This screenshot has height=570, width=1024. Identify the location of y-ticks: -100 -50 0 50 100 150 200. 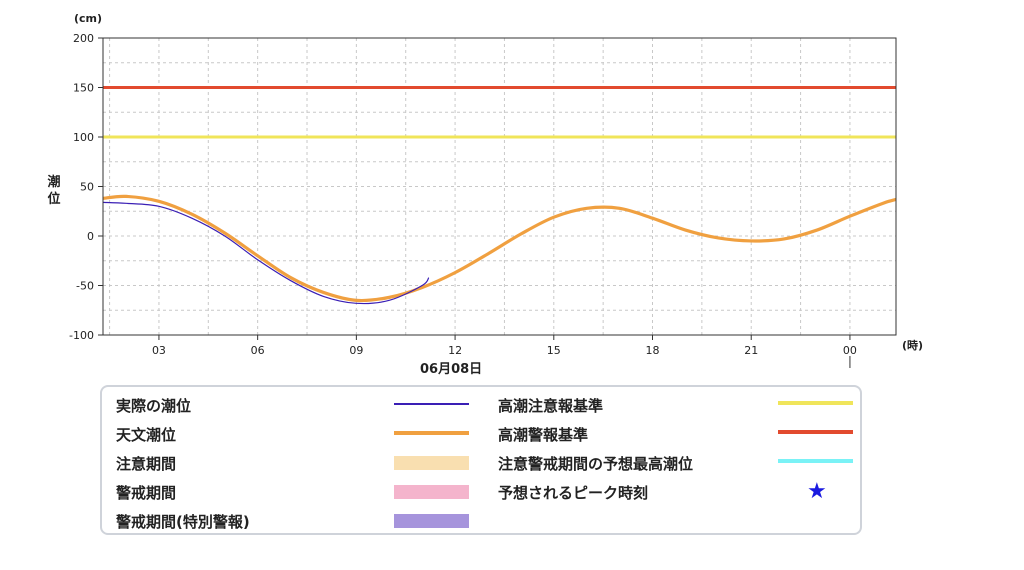
(86, 187).